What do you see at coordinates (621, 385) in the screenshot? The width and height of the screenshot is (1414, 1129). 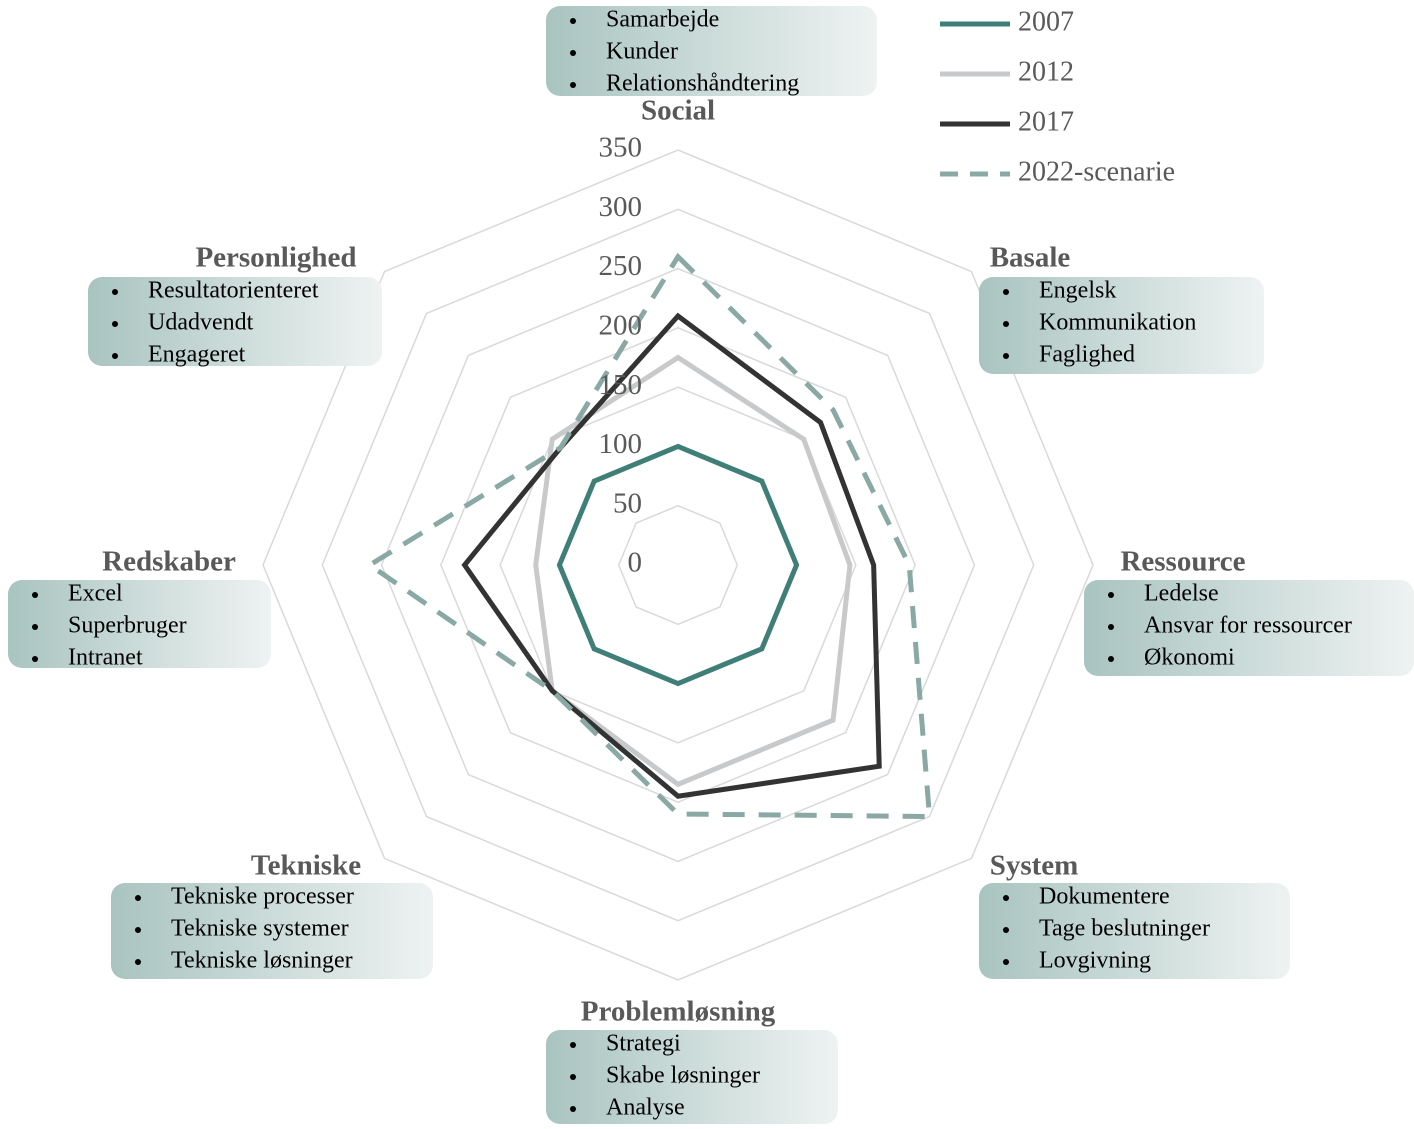 I see `y-tick-label: 150` at bounding box center [621, 385].